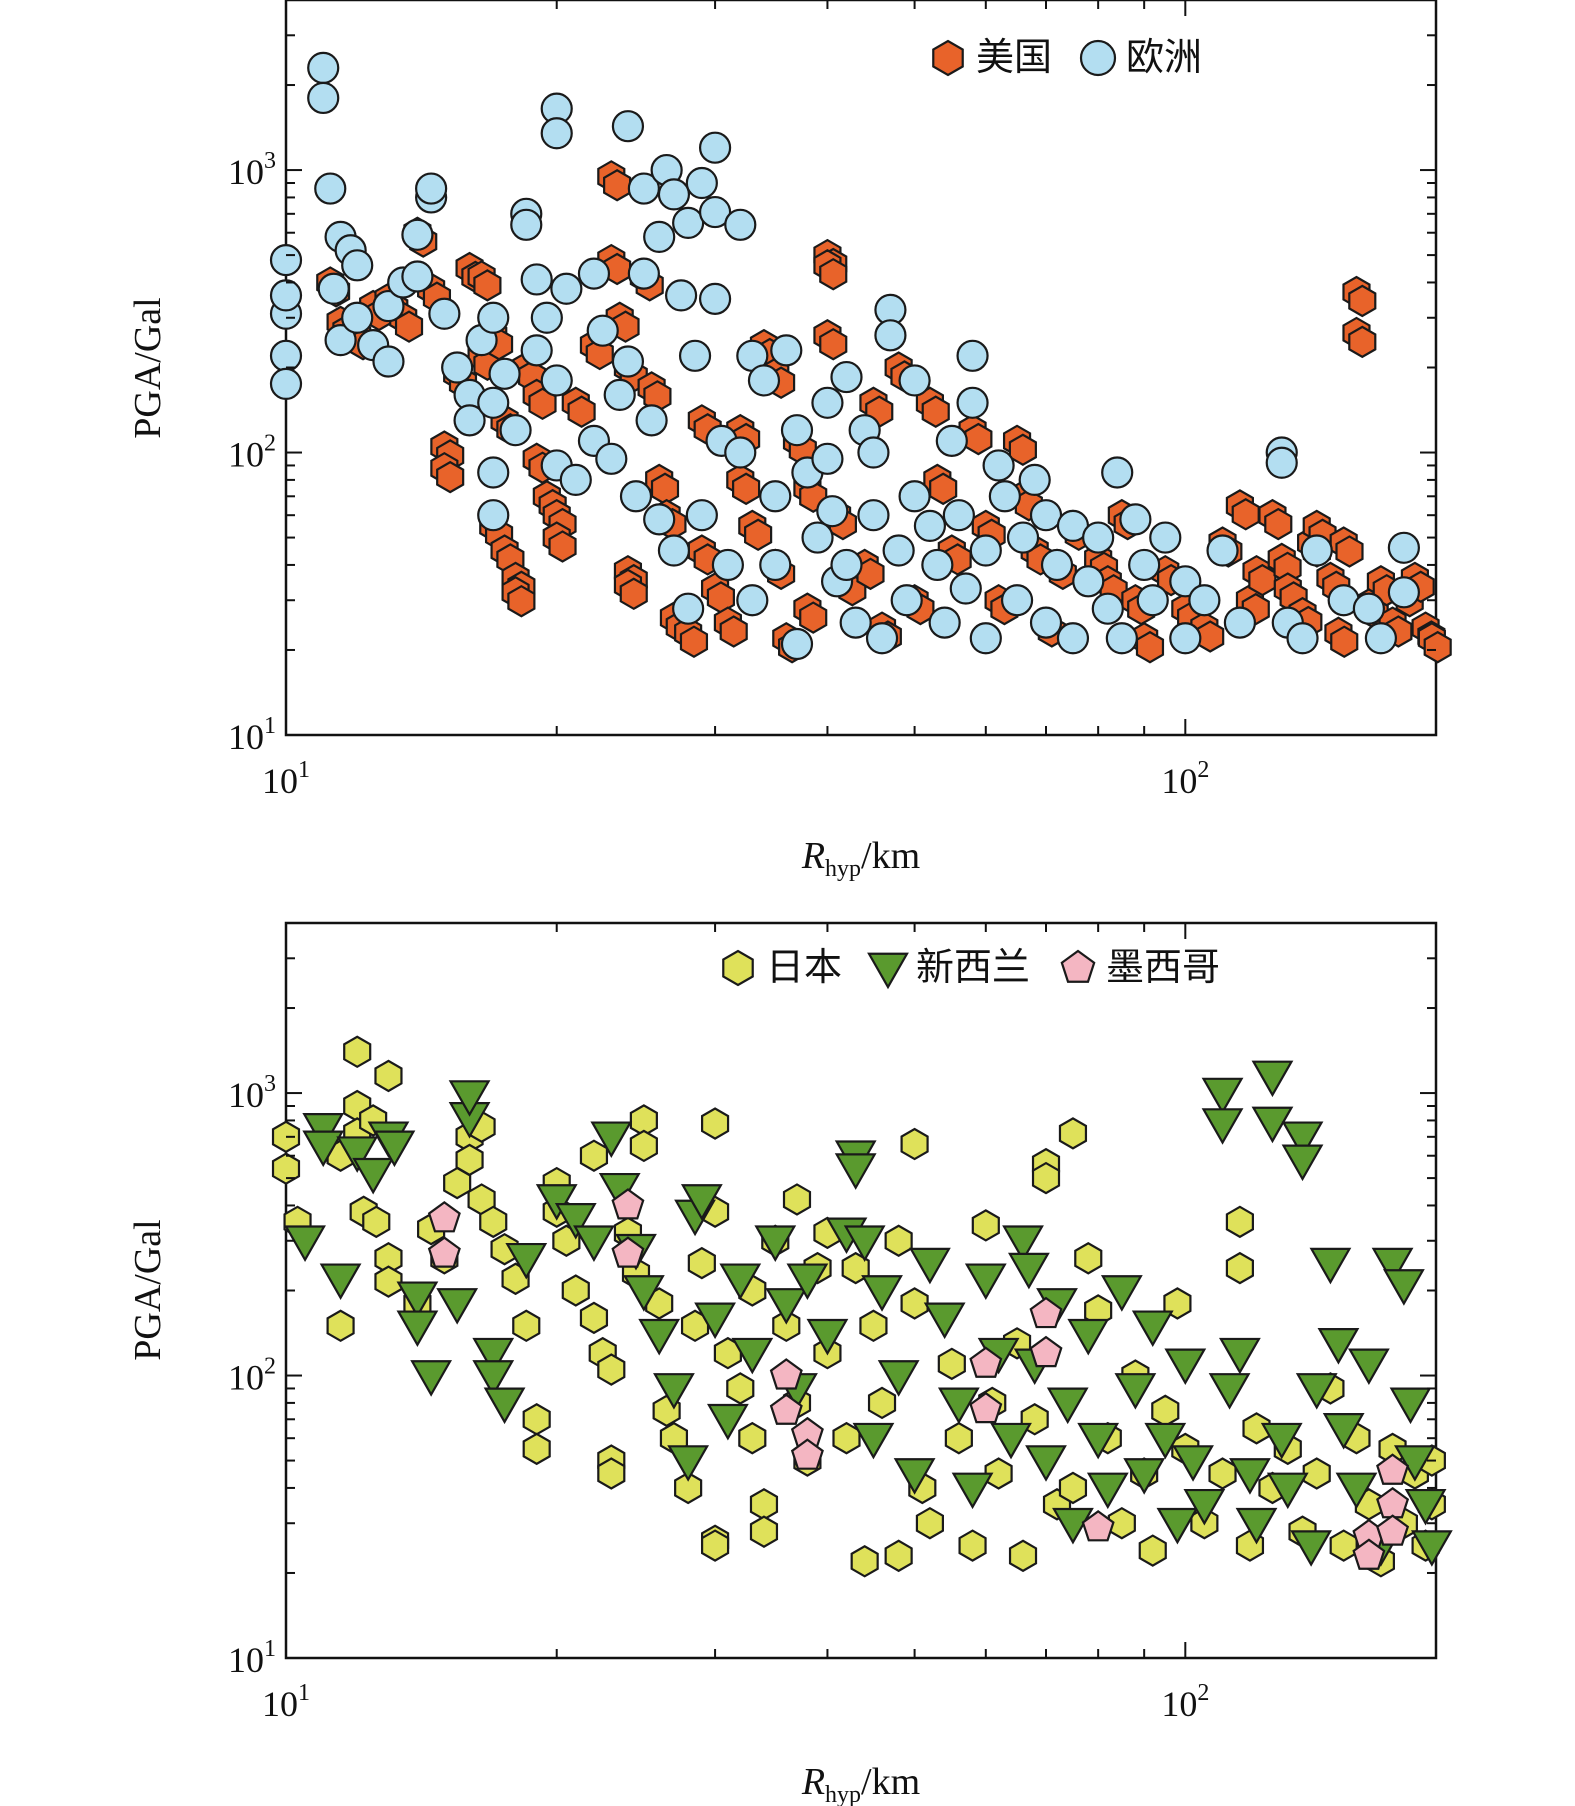  I want to click on legend-item: 日本, so click(782, 968).